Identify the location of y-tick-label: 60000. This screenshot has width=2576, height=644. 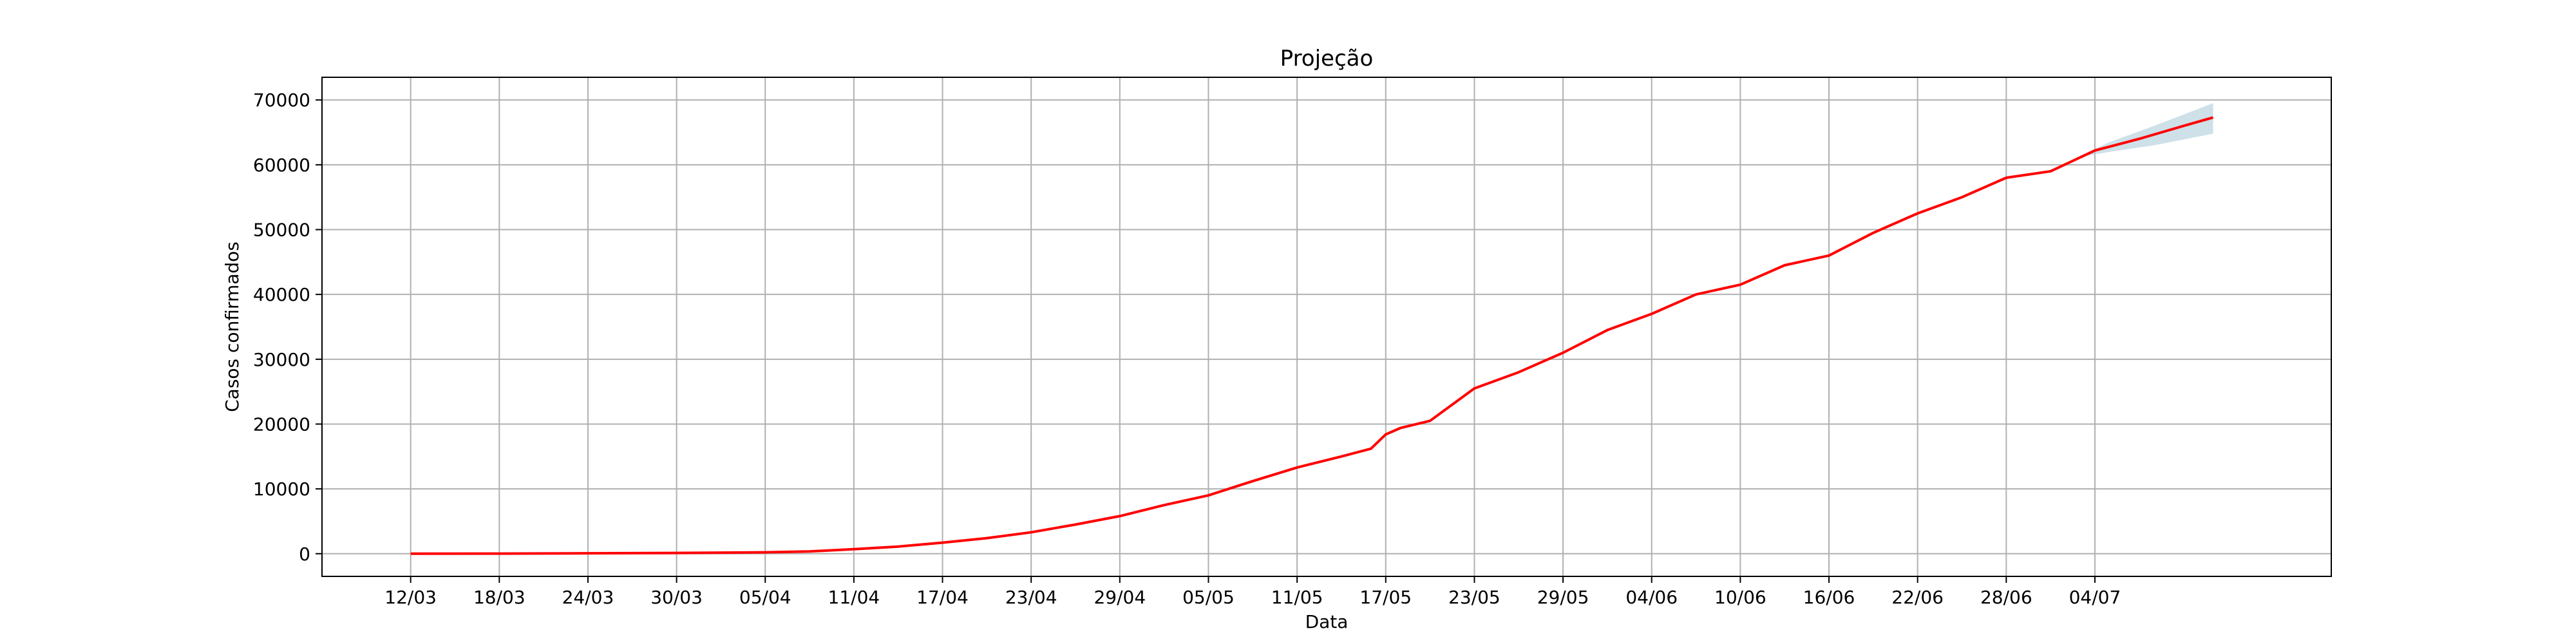
(281, 166).